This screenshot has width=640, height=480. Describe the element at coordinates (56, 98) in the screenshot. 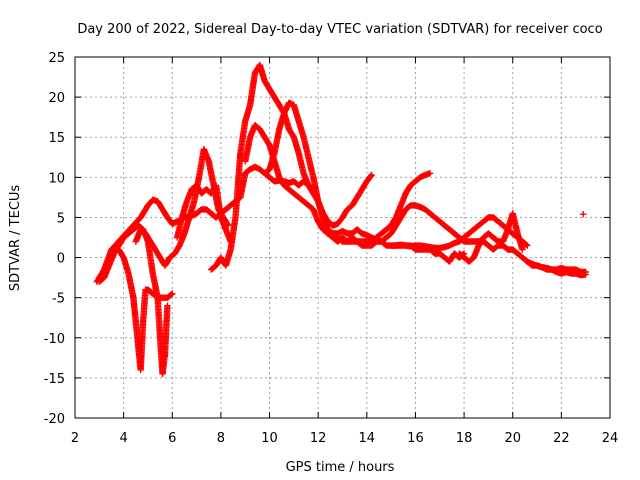

I see `y-tick-label: 20` at that location.